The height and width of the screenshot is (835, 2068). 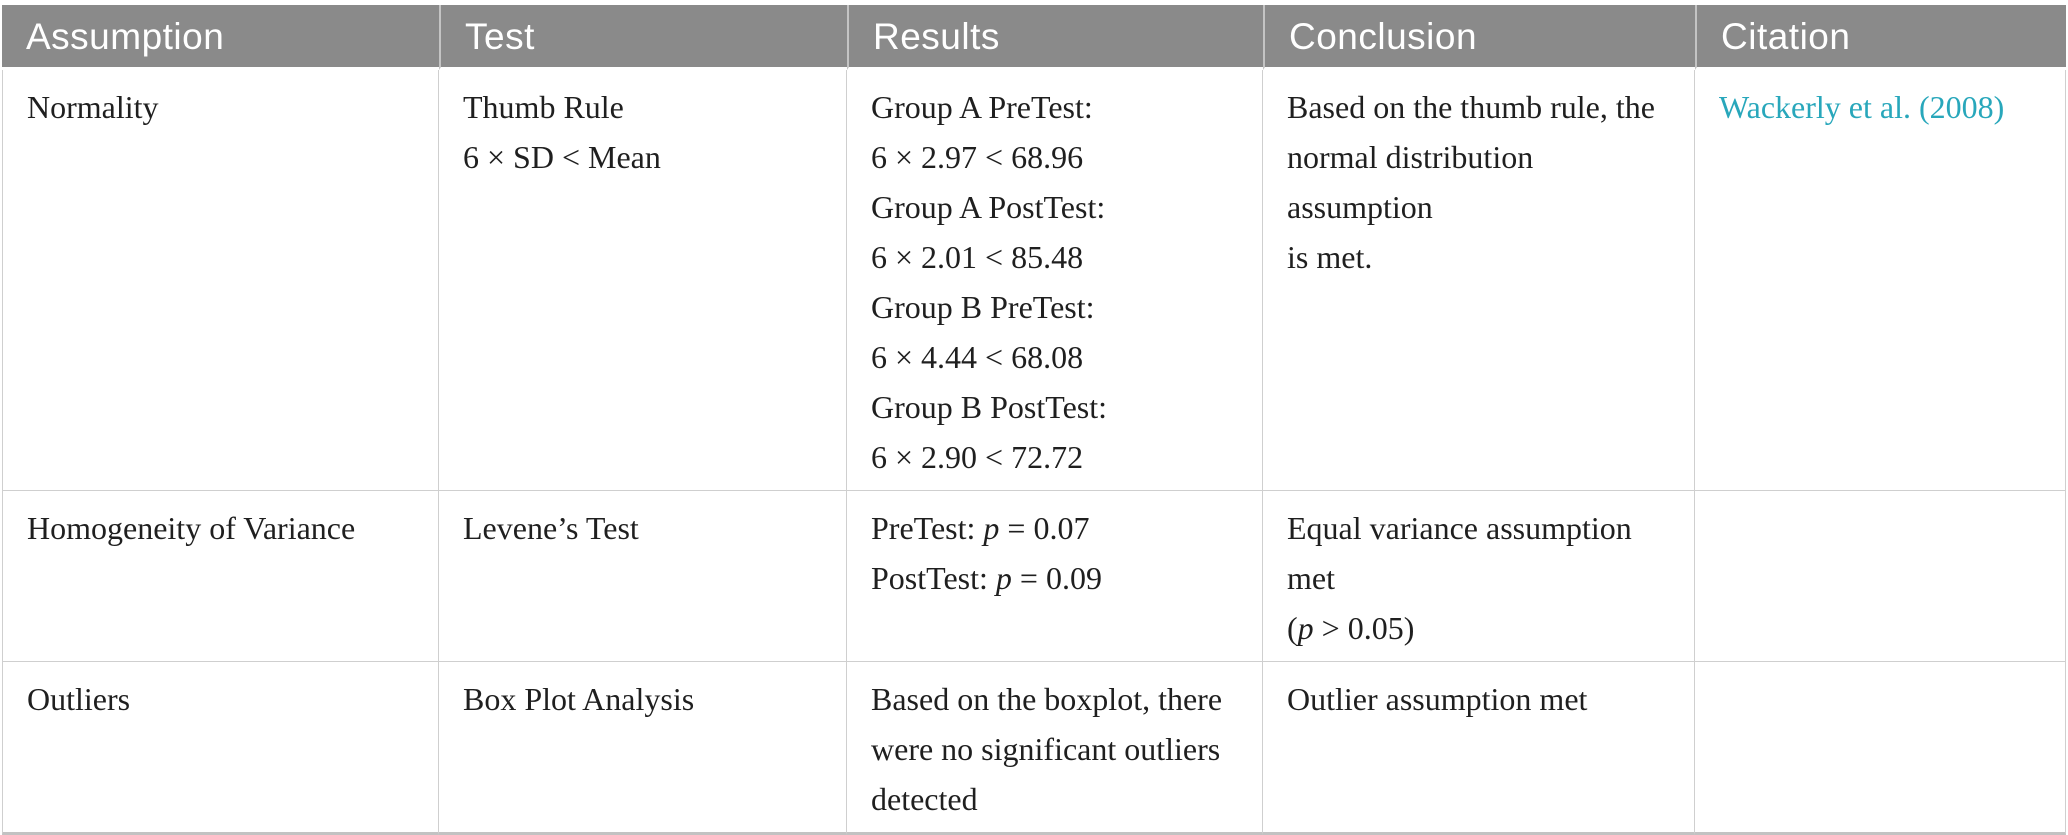 I want to click on conclusion-line: normal distribution assumption, so click(x=1410, y=182).